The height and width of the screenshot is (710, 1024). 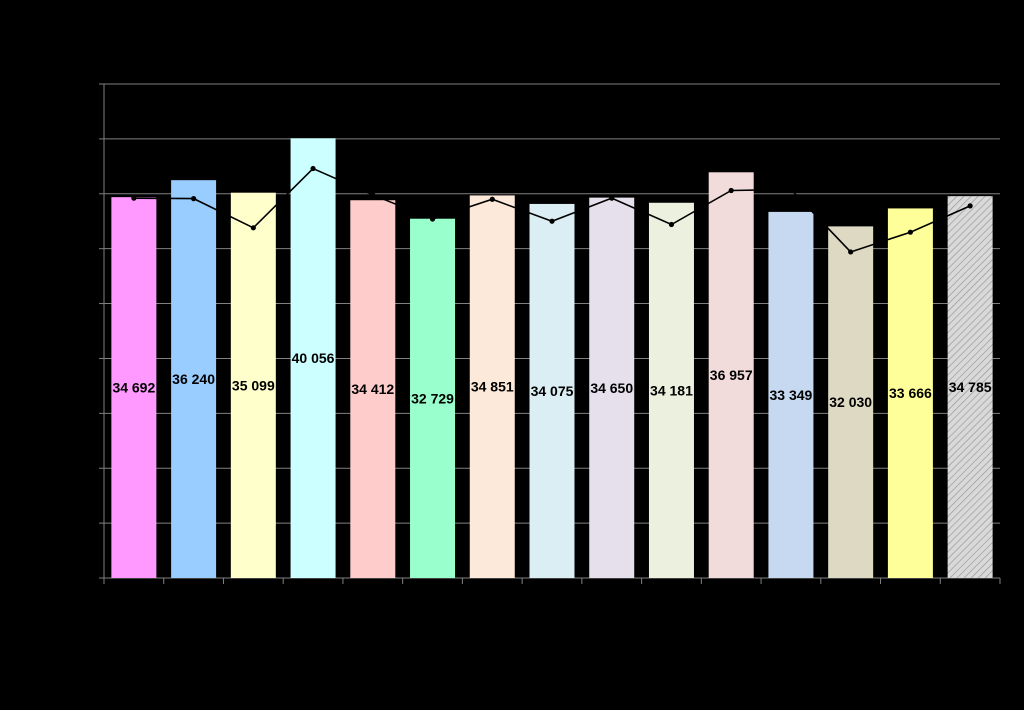 I want to click on bar-value-label: 32 030, so click(x=850, y=402).